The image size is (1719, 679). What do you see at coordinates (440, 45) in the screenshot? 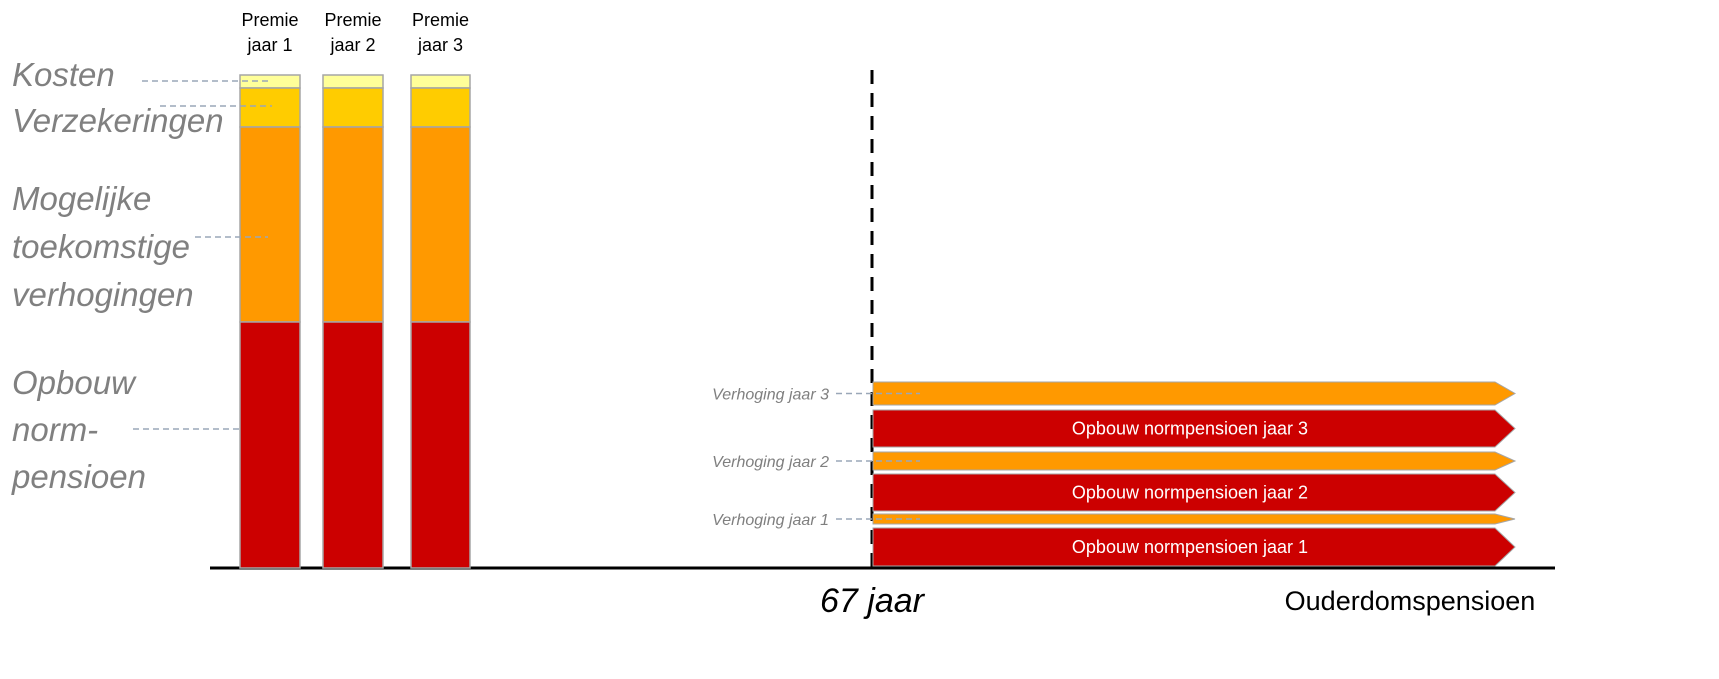
I see `column-label: jaar 3` at bounding box center [440, 45].